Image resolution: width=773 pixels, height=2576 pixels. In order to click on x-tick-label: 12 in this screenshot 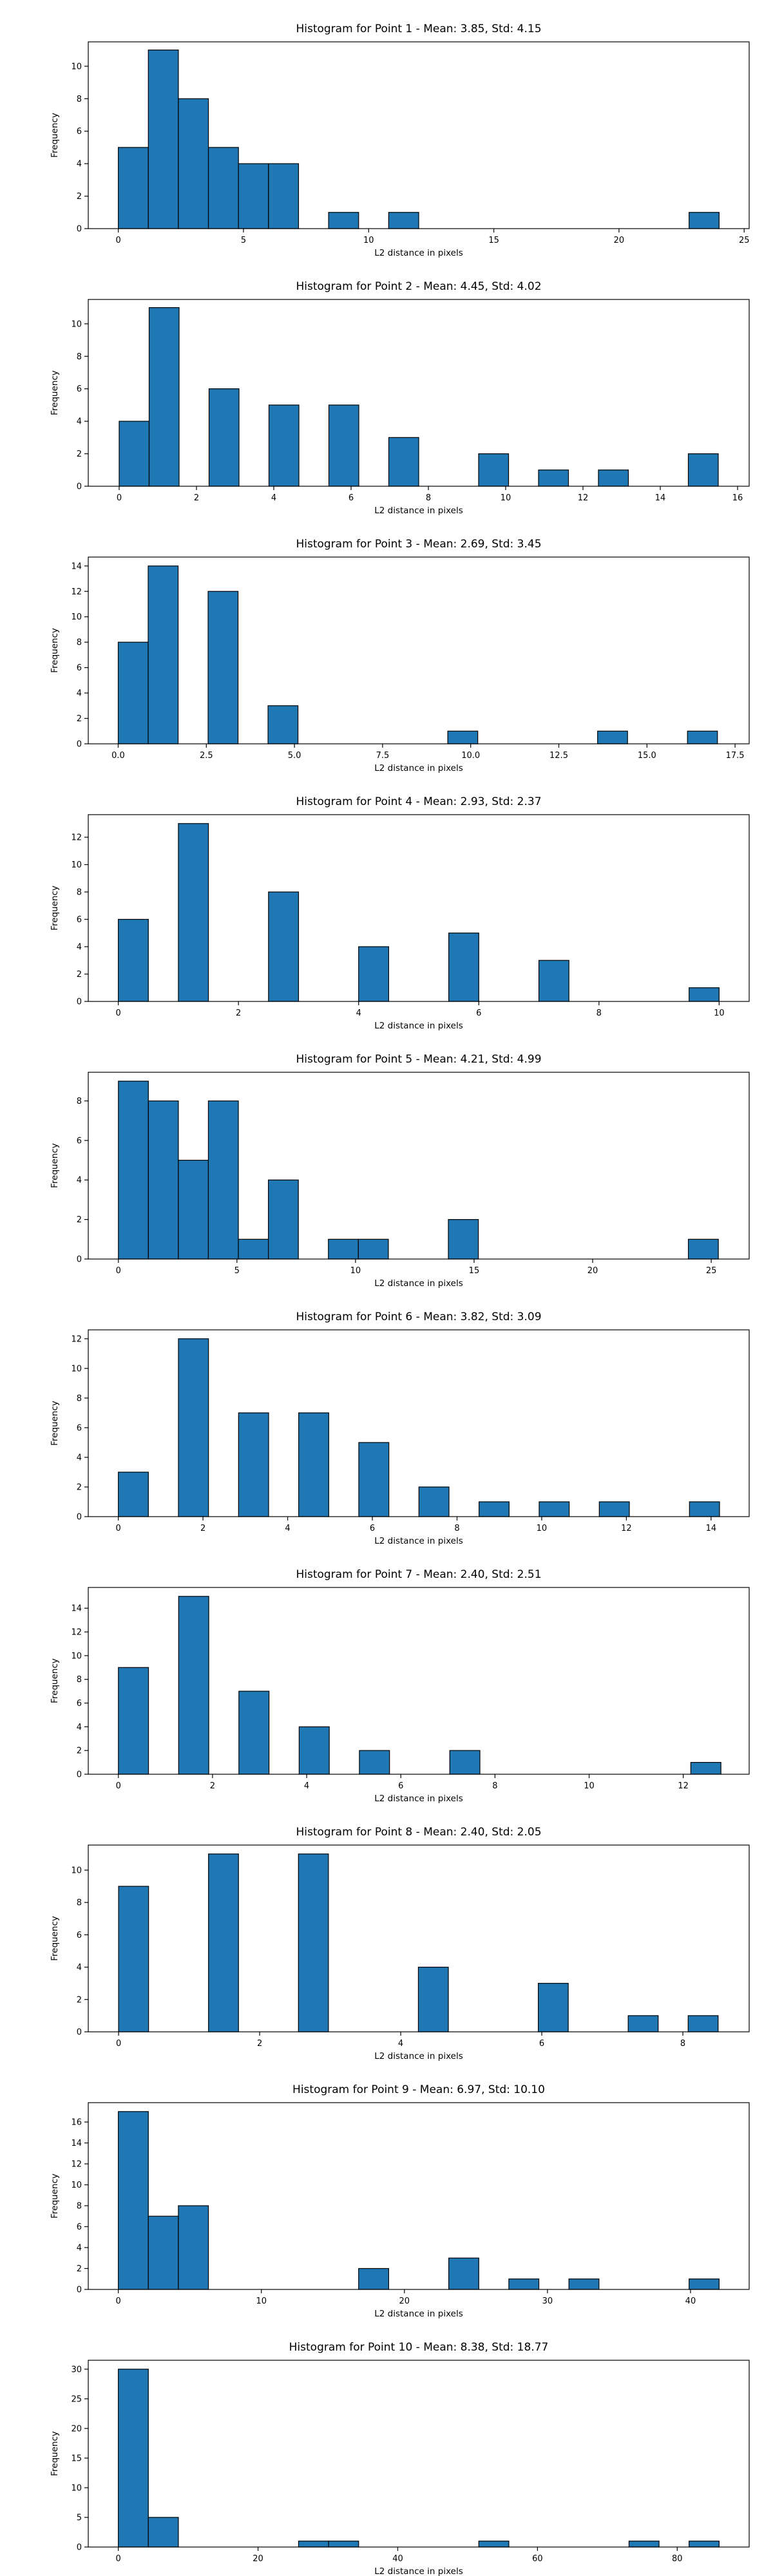, I will do `click(684, 1786)`.